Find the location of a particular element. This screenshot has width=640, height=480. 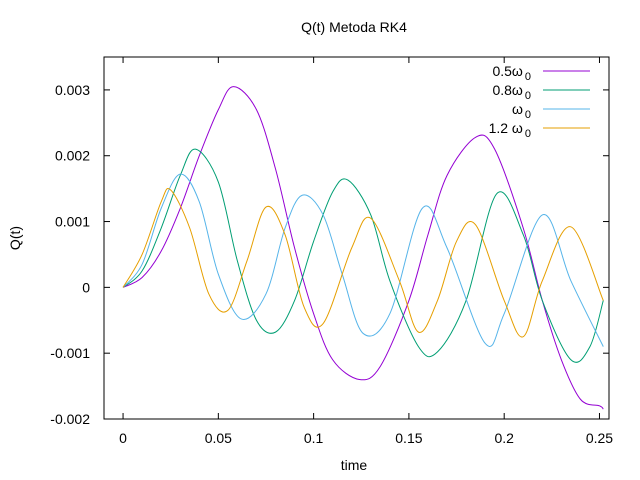

x-tick-label: 0.05 is located at coordinates (218, 438).